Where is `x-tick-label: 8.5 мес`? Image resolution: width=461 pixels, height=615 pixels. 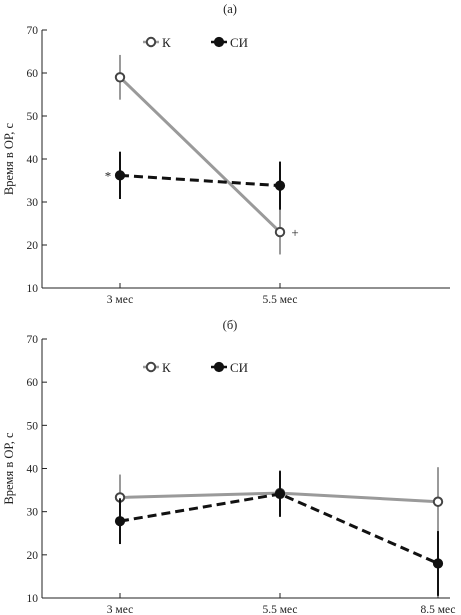 x-tick-label: 8.5 мес is located at coordinates (437, 609).